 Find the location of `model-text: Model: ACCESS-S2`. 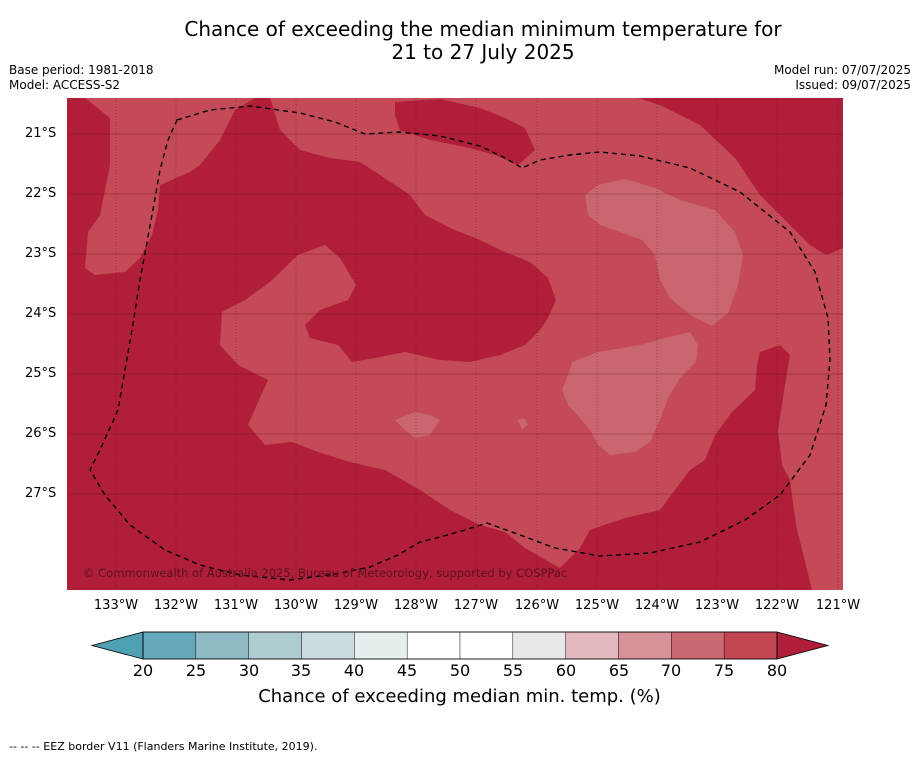

model-text: Model: ACCESS-S2 is located at coordinates (65, 85).